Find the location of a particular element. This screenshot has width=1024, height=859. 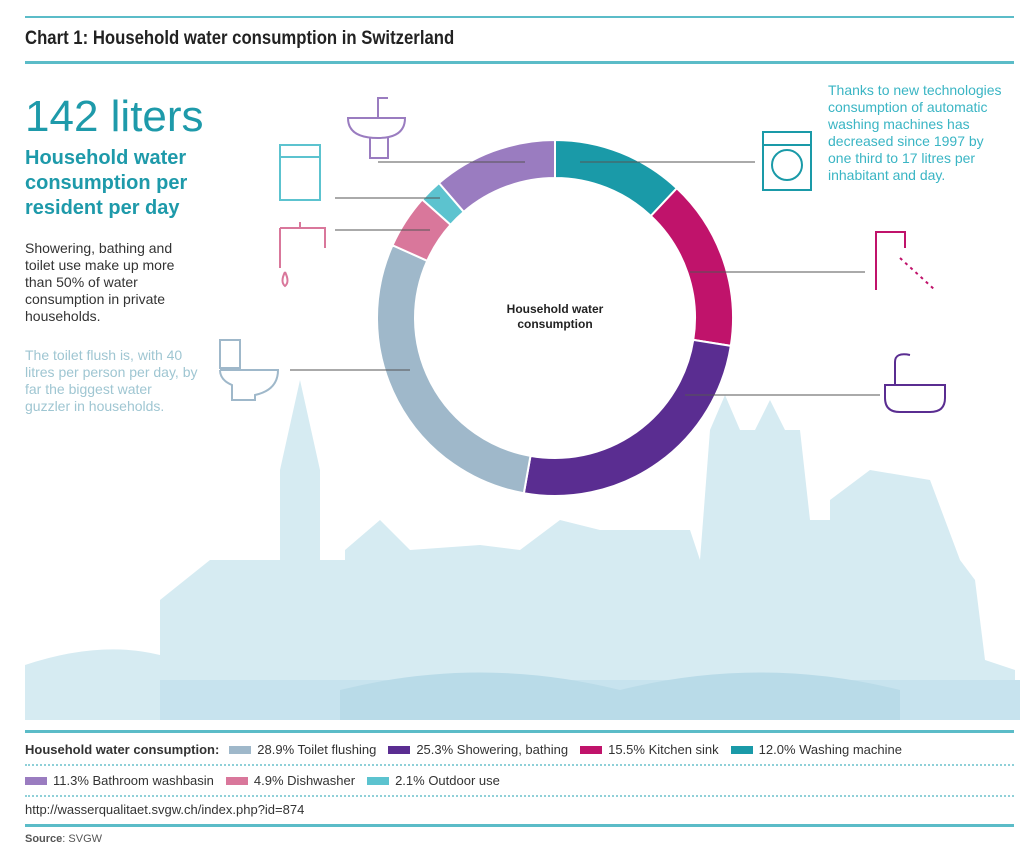

legend-item: 28.9% Toilet flushing is located at coordinates (302, 749).